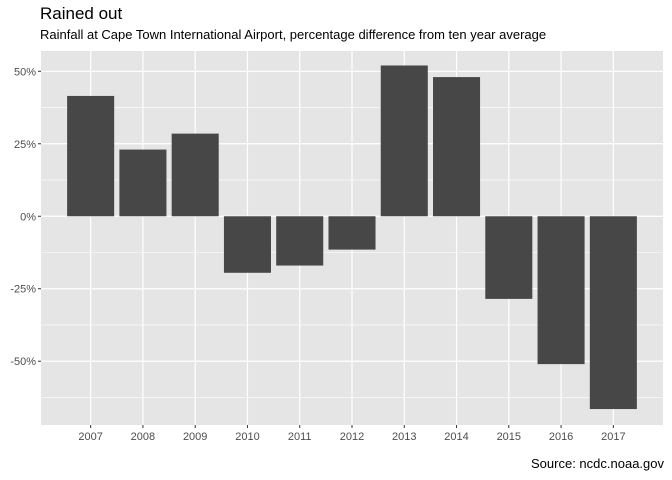  I want to click on bar-2016, so click(561, 290).